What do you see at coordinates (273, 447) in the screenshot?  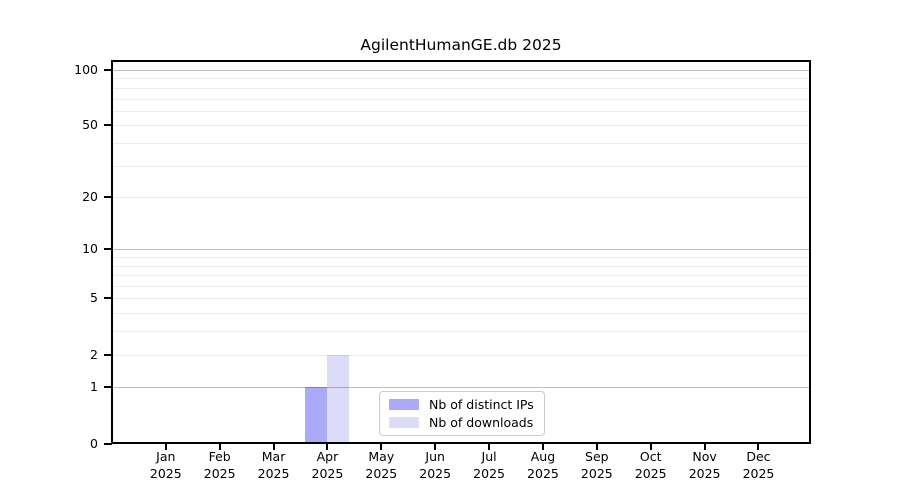 I see `x-tick-mark-mar` at bounding box center [273, 447].